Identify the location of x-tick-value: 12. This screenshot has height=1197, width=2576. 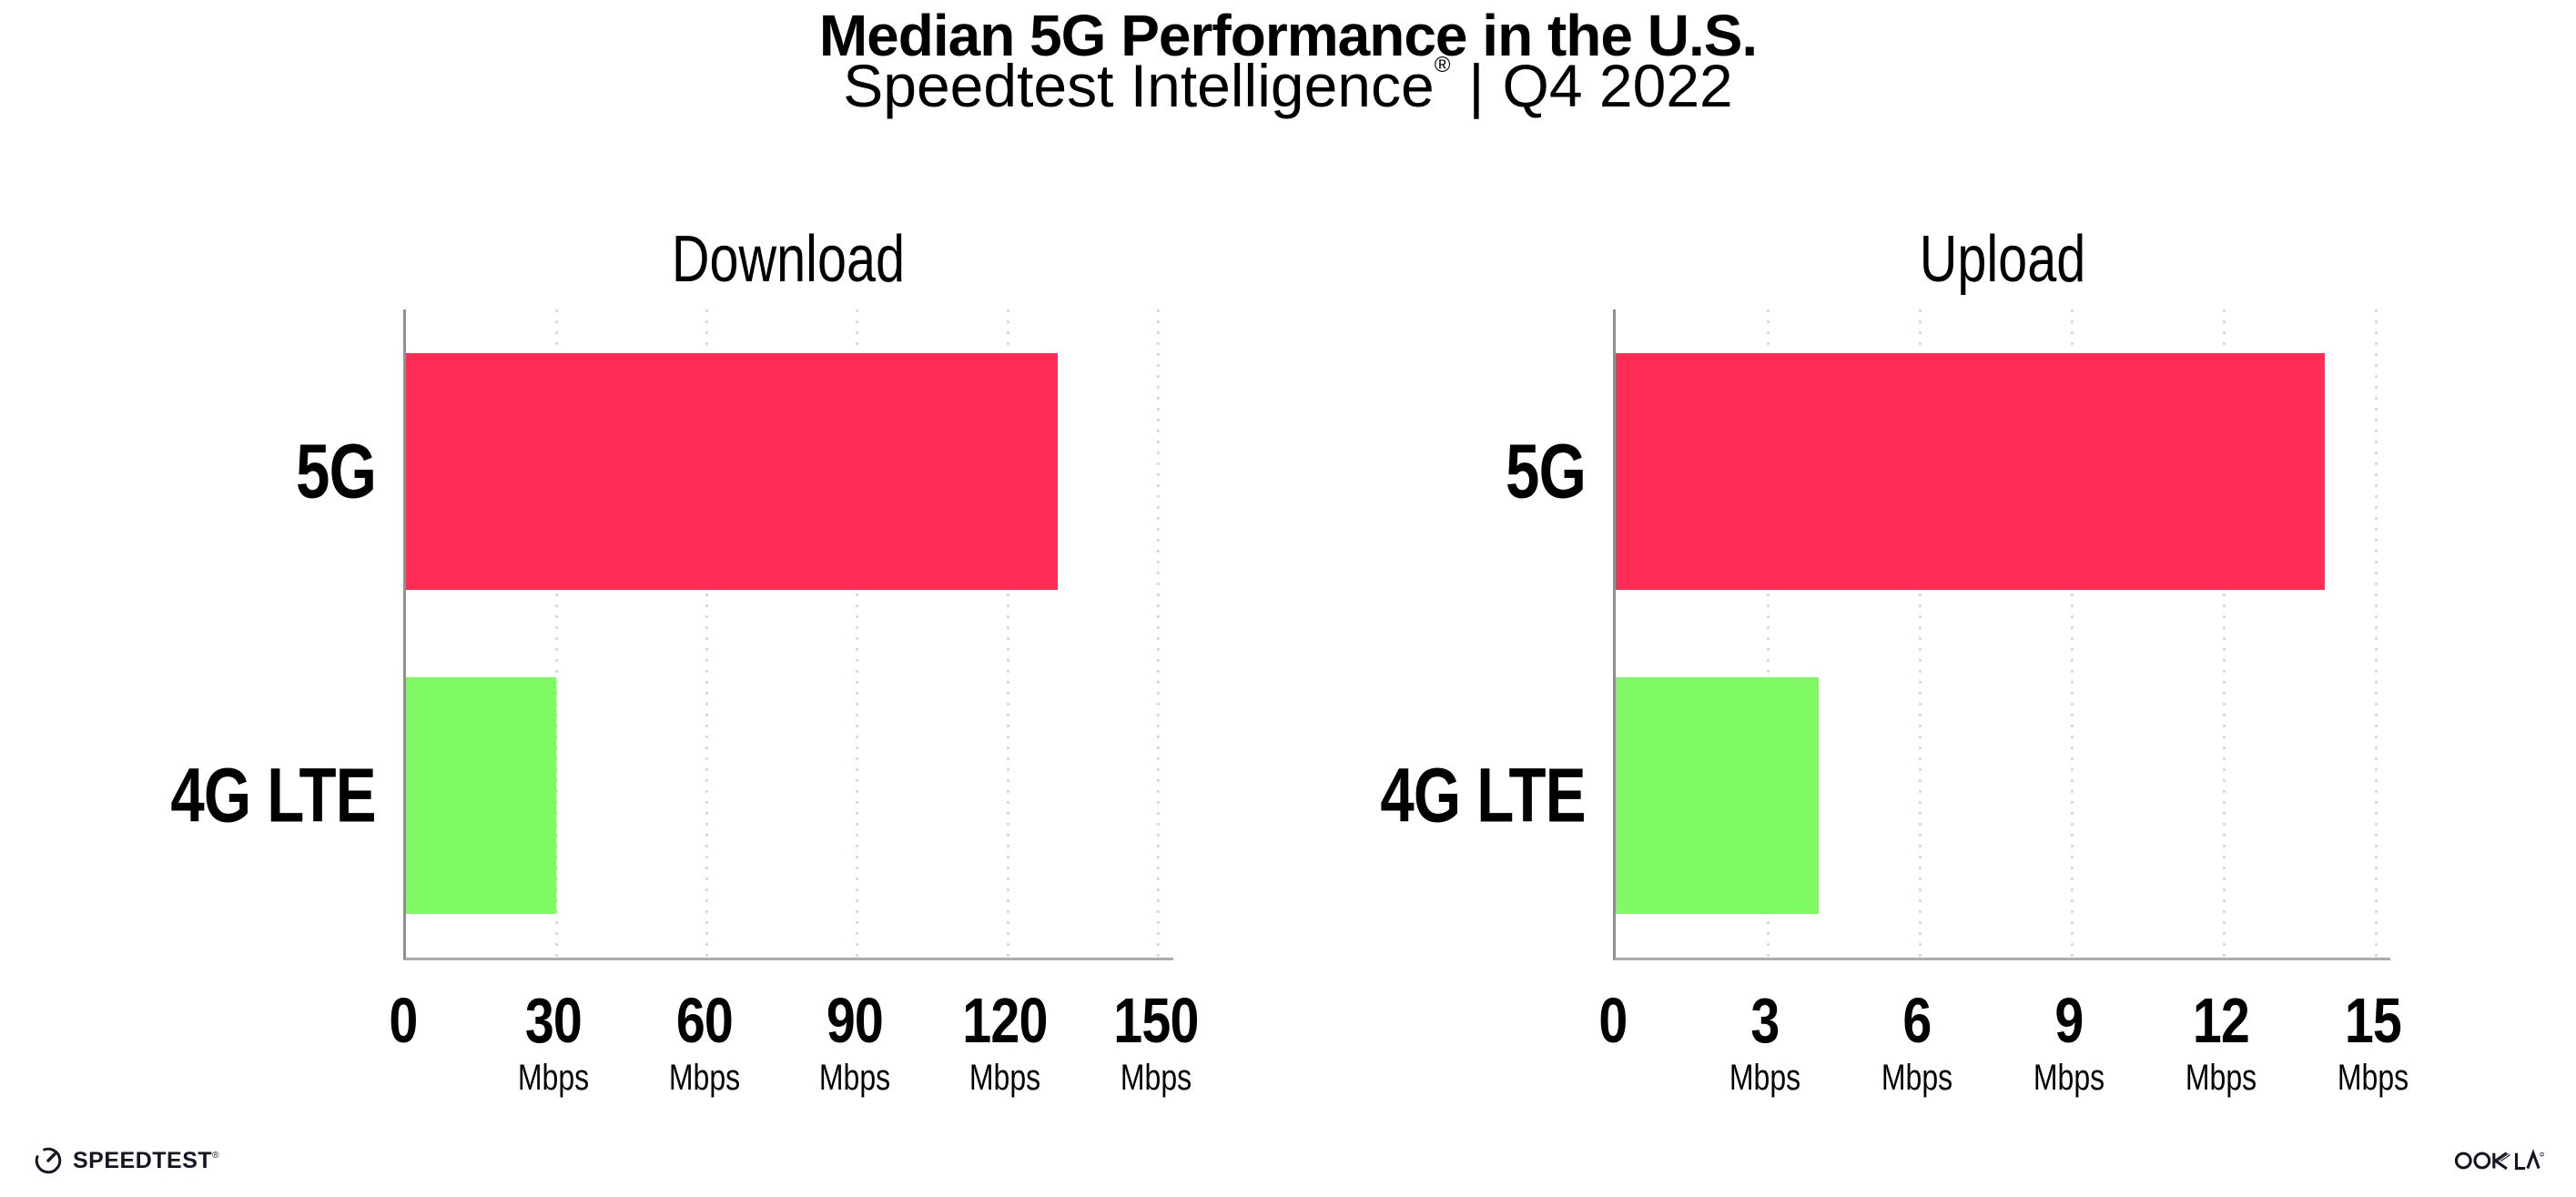
(2221, 1021).